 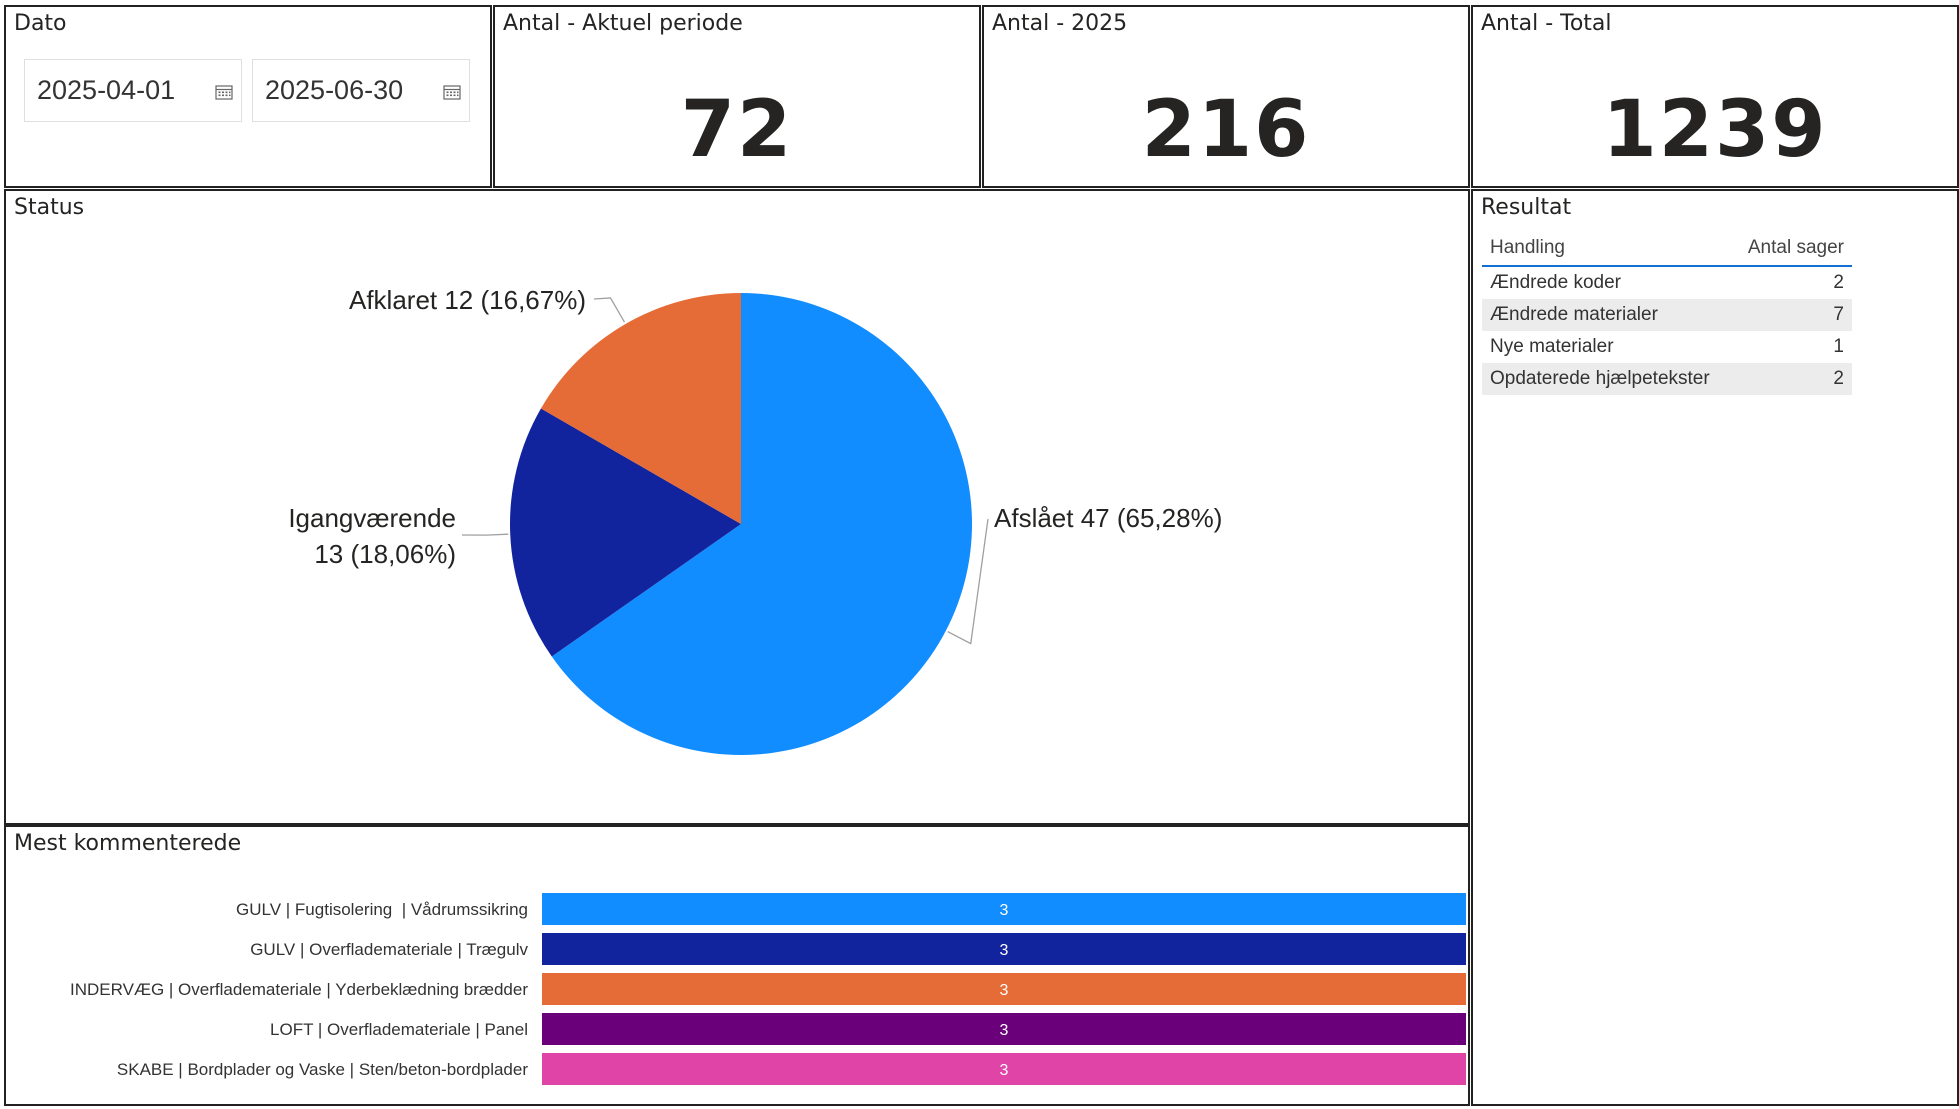 I want to click on date-to-input: 2025-06-30, so click(x=361, y=90).